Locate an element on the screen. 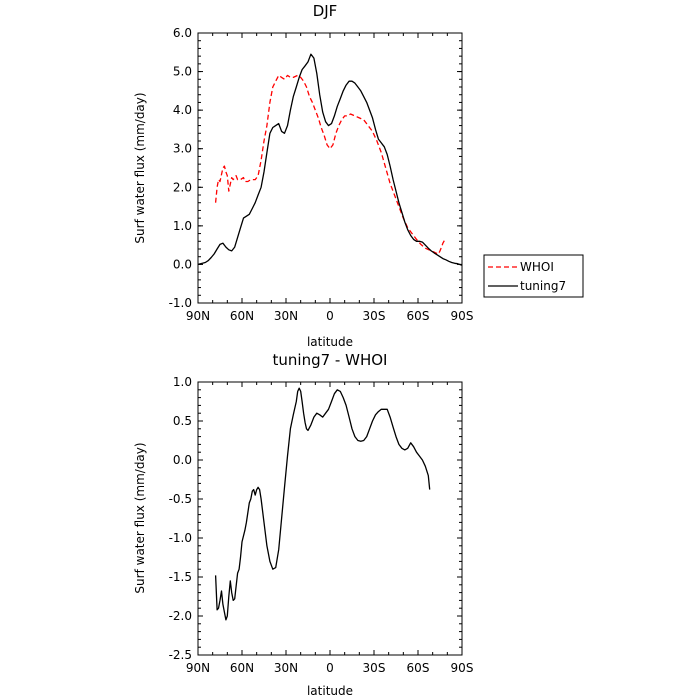  top-x-tick-label: 30S is located at coordinates (374, 316).